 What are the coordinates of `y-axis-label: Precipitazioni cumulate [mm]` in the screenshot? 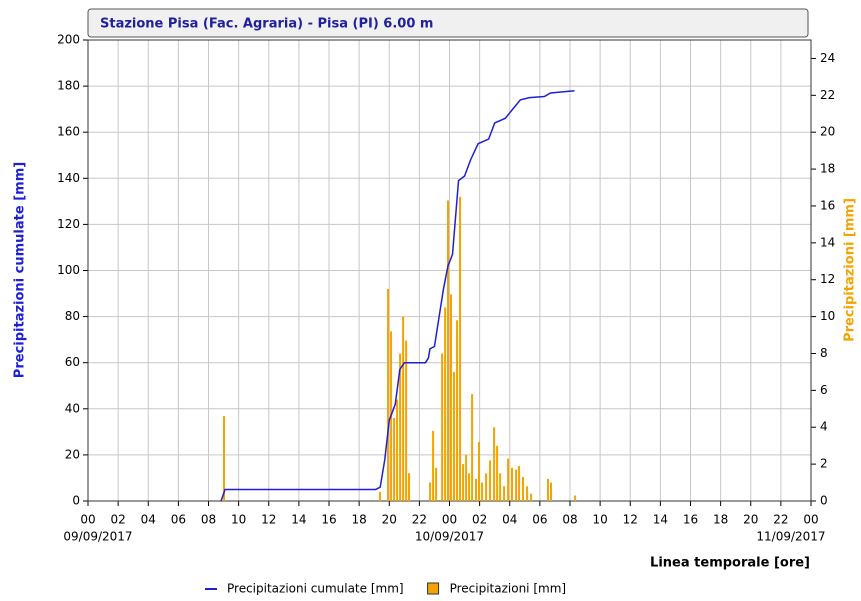 It's located at (20, 270).